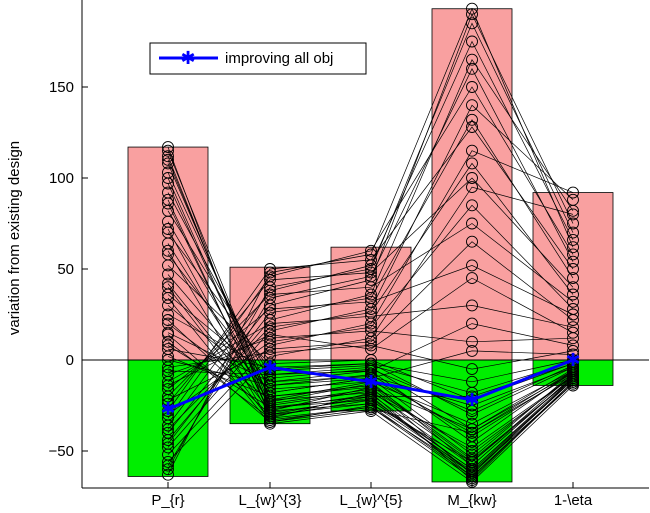 The width and height of the screenshot is (650, 513). What do you see at coordinates (61, 451) in the screenshot?
I see `y-tick-label: −50` at bounding box center [61, 451].